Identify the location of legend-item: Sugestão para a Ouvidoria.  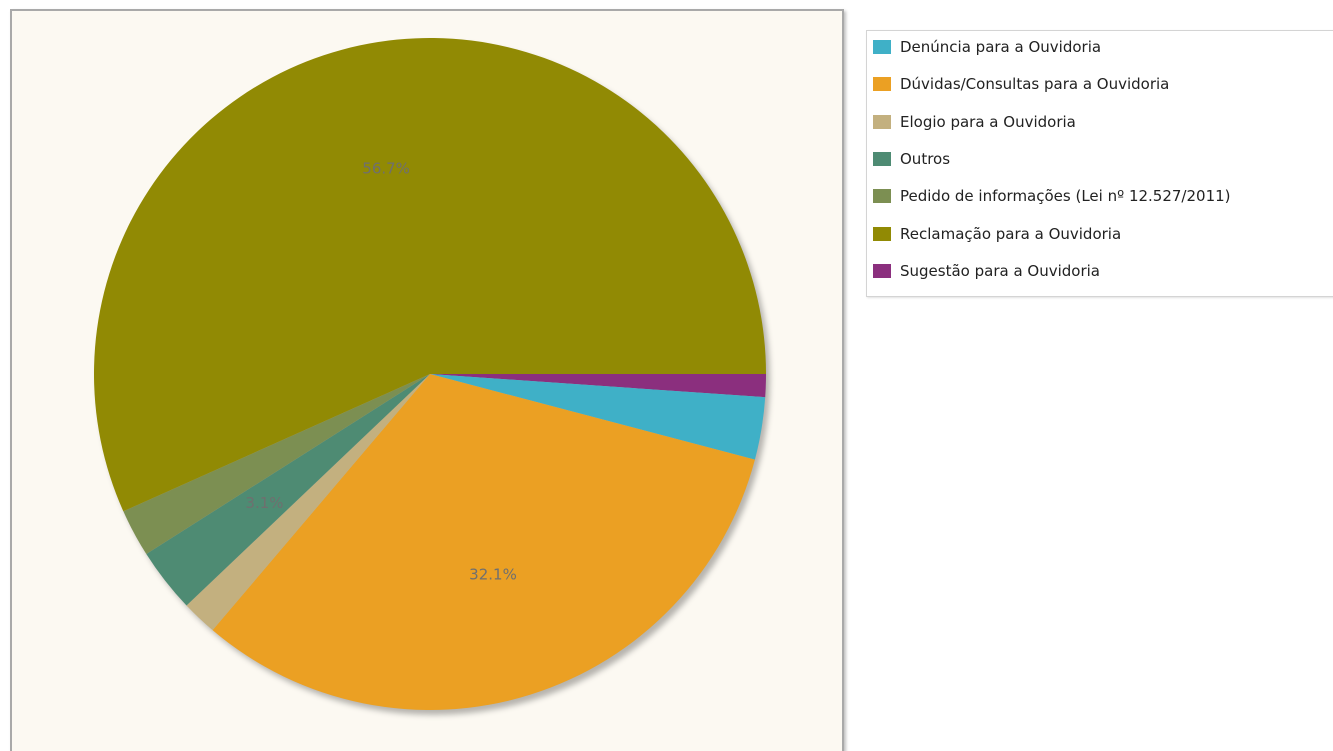
(986, 271).